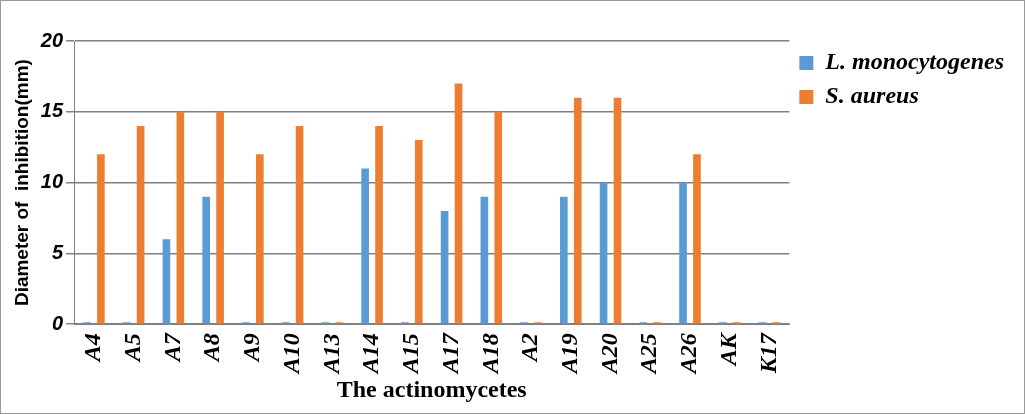  What do you see at coordinates (51, 39) in the screenshot?
I see `y-tick-label: 20` at bounding box center [51, 39].